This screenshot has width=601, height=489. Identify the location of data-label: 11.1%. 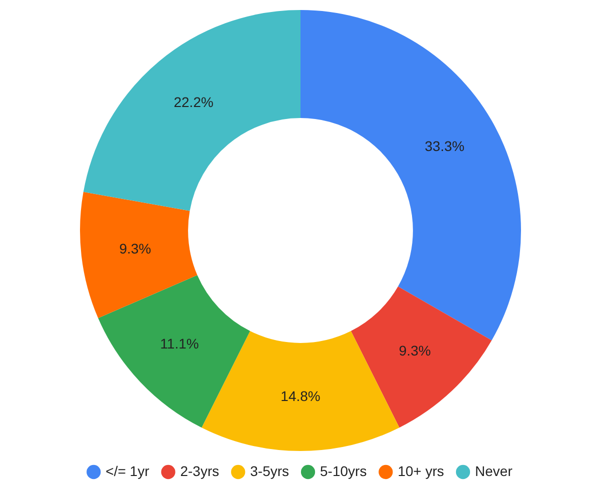
(179, 344).